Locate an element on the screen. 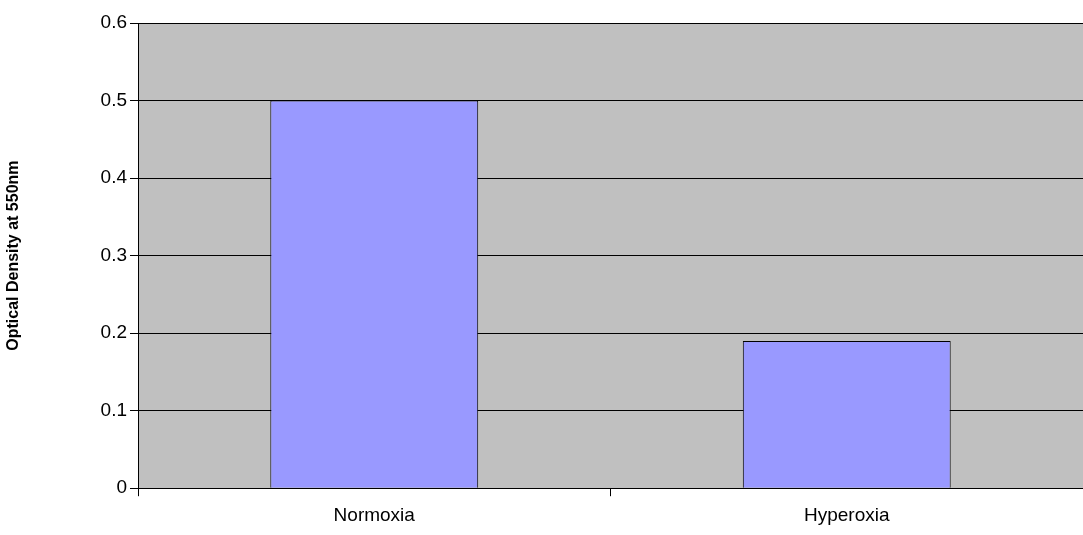 The image size is (1083, 535). y-tick-label: 0.4 is located at coordinates (114, 177).